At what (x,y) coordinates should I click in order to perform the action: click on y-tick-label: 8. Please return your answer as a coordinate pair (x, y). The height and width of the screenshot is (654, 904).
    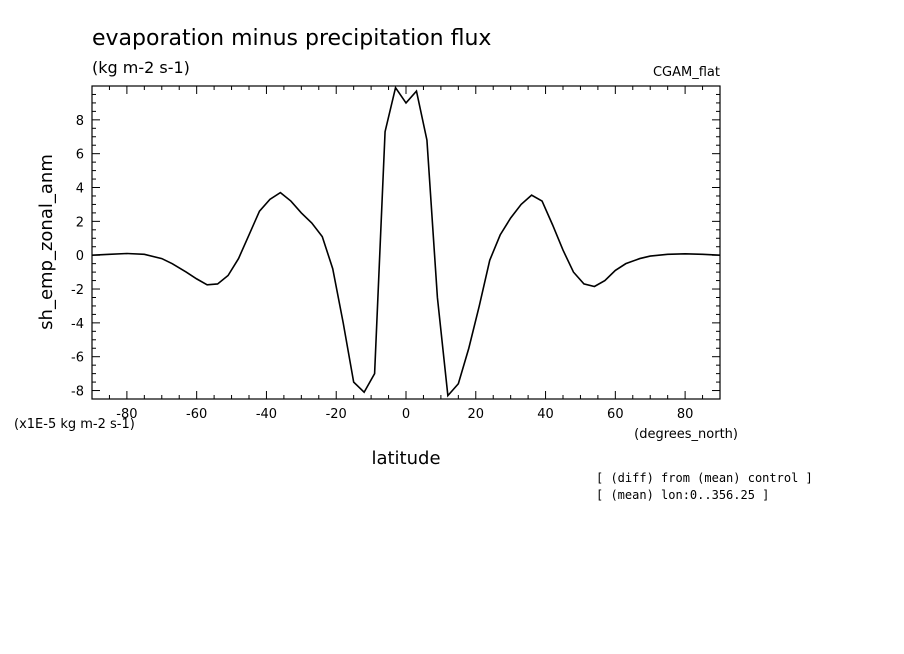
    Looking at the image, I should click on (80, 121).